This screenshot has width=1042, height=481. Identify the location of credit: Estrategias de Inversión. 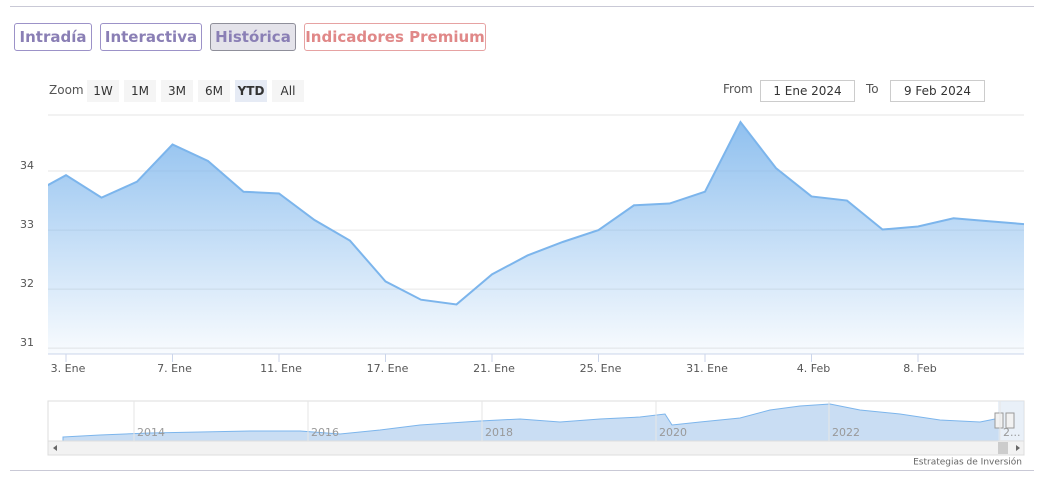
(967, 462).